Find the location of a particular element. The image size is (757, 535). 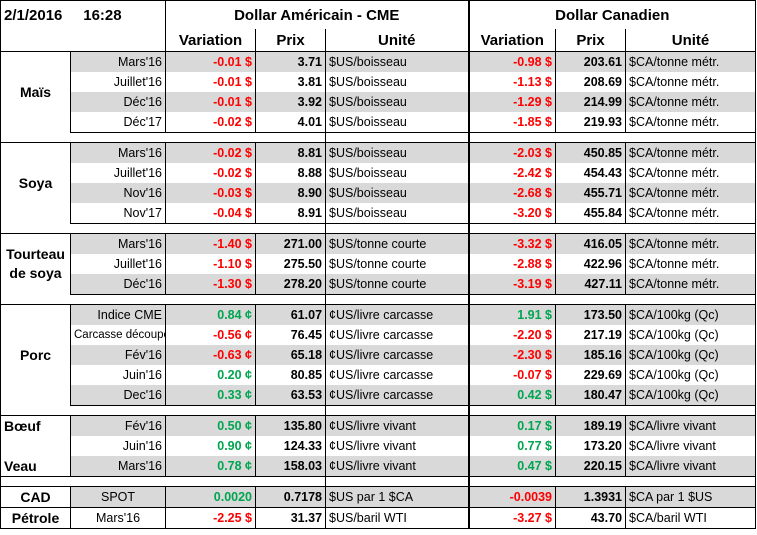

cell-ca-var: -3.27 $ is located at coordinates (512, 518).